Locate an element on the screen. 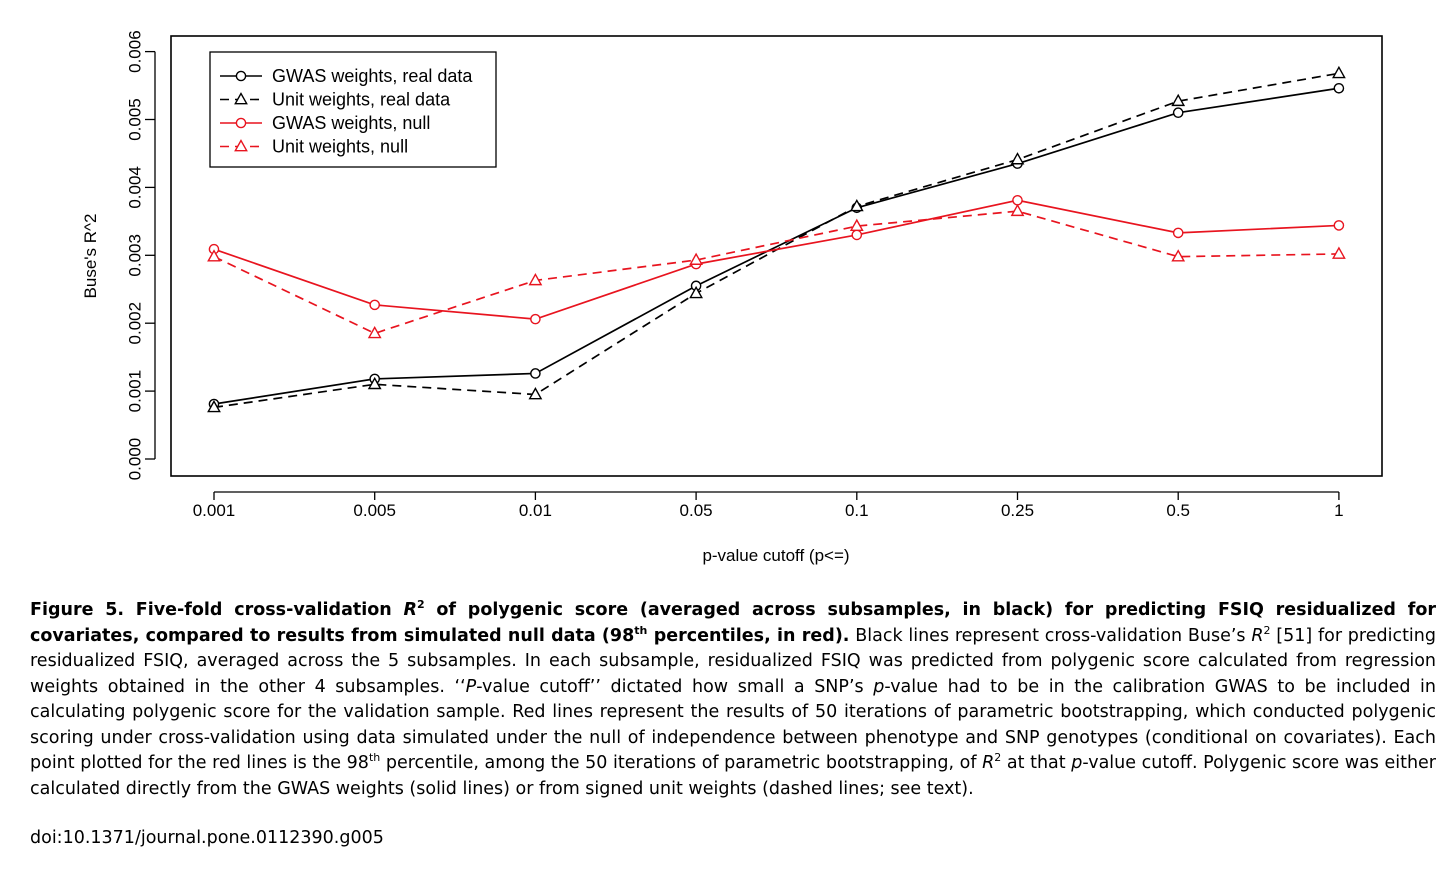 This screenshot has width=1456, height=869. legend-box is located at coordinates (353, 109).